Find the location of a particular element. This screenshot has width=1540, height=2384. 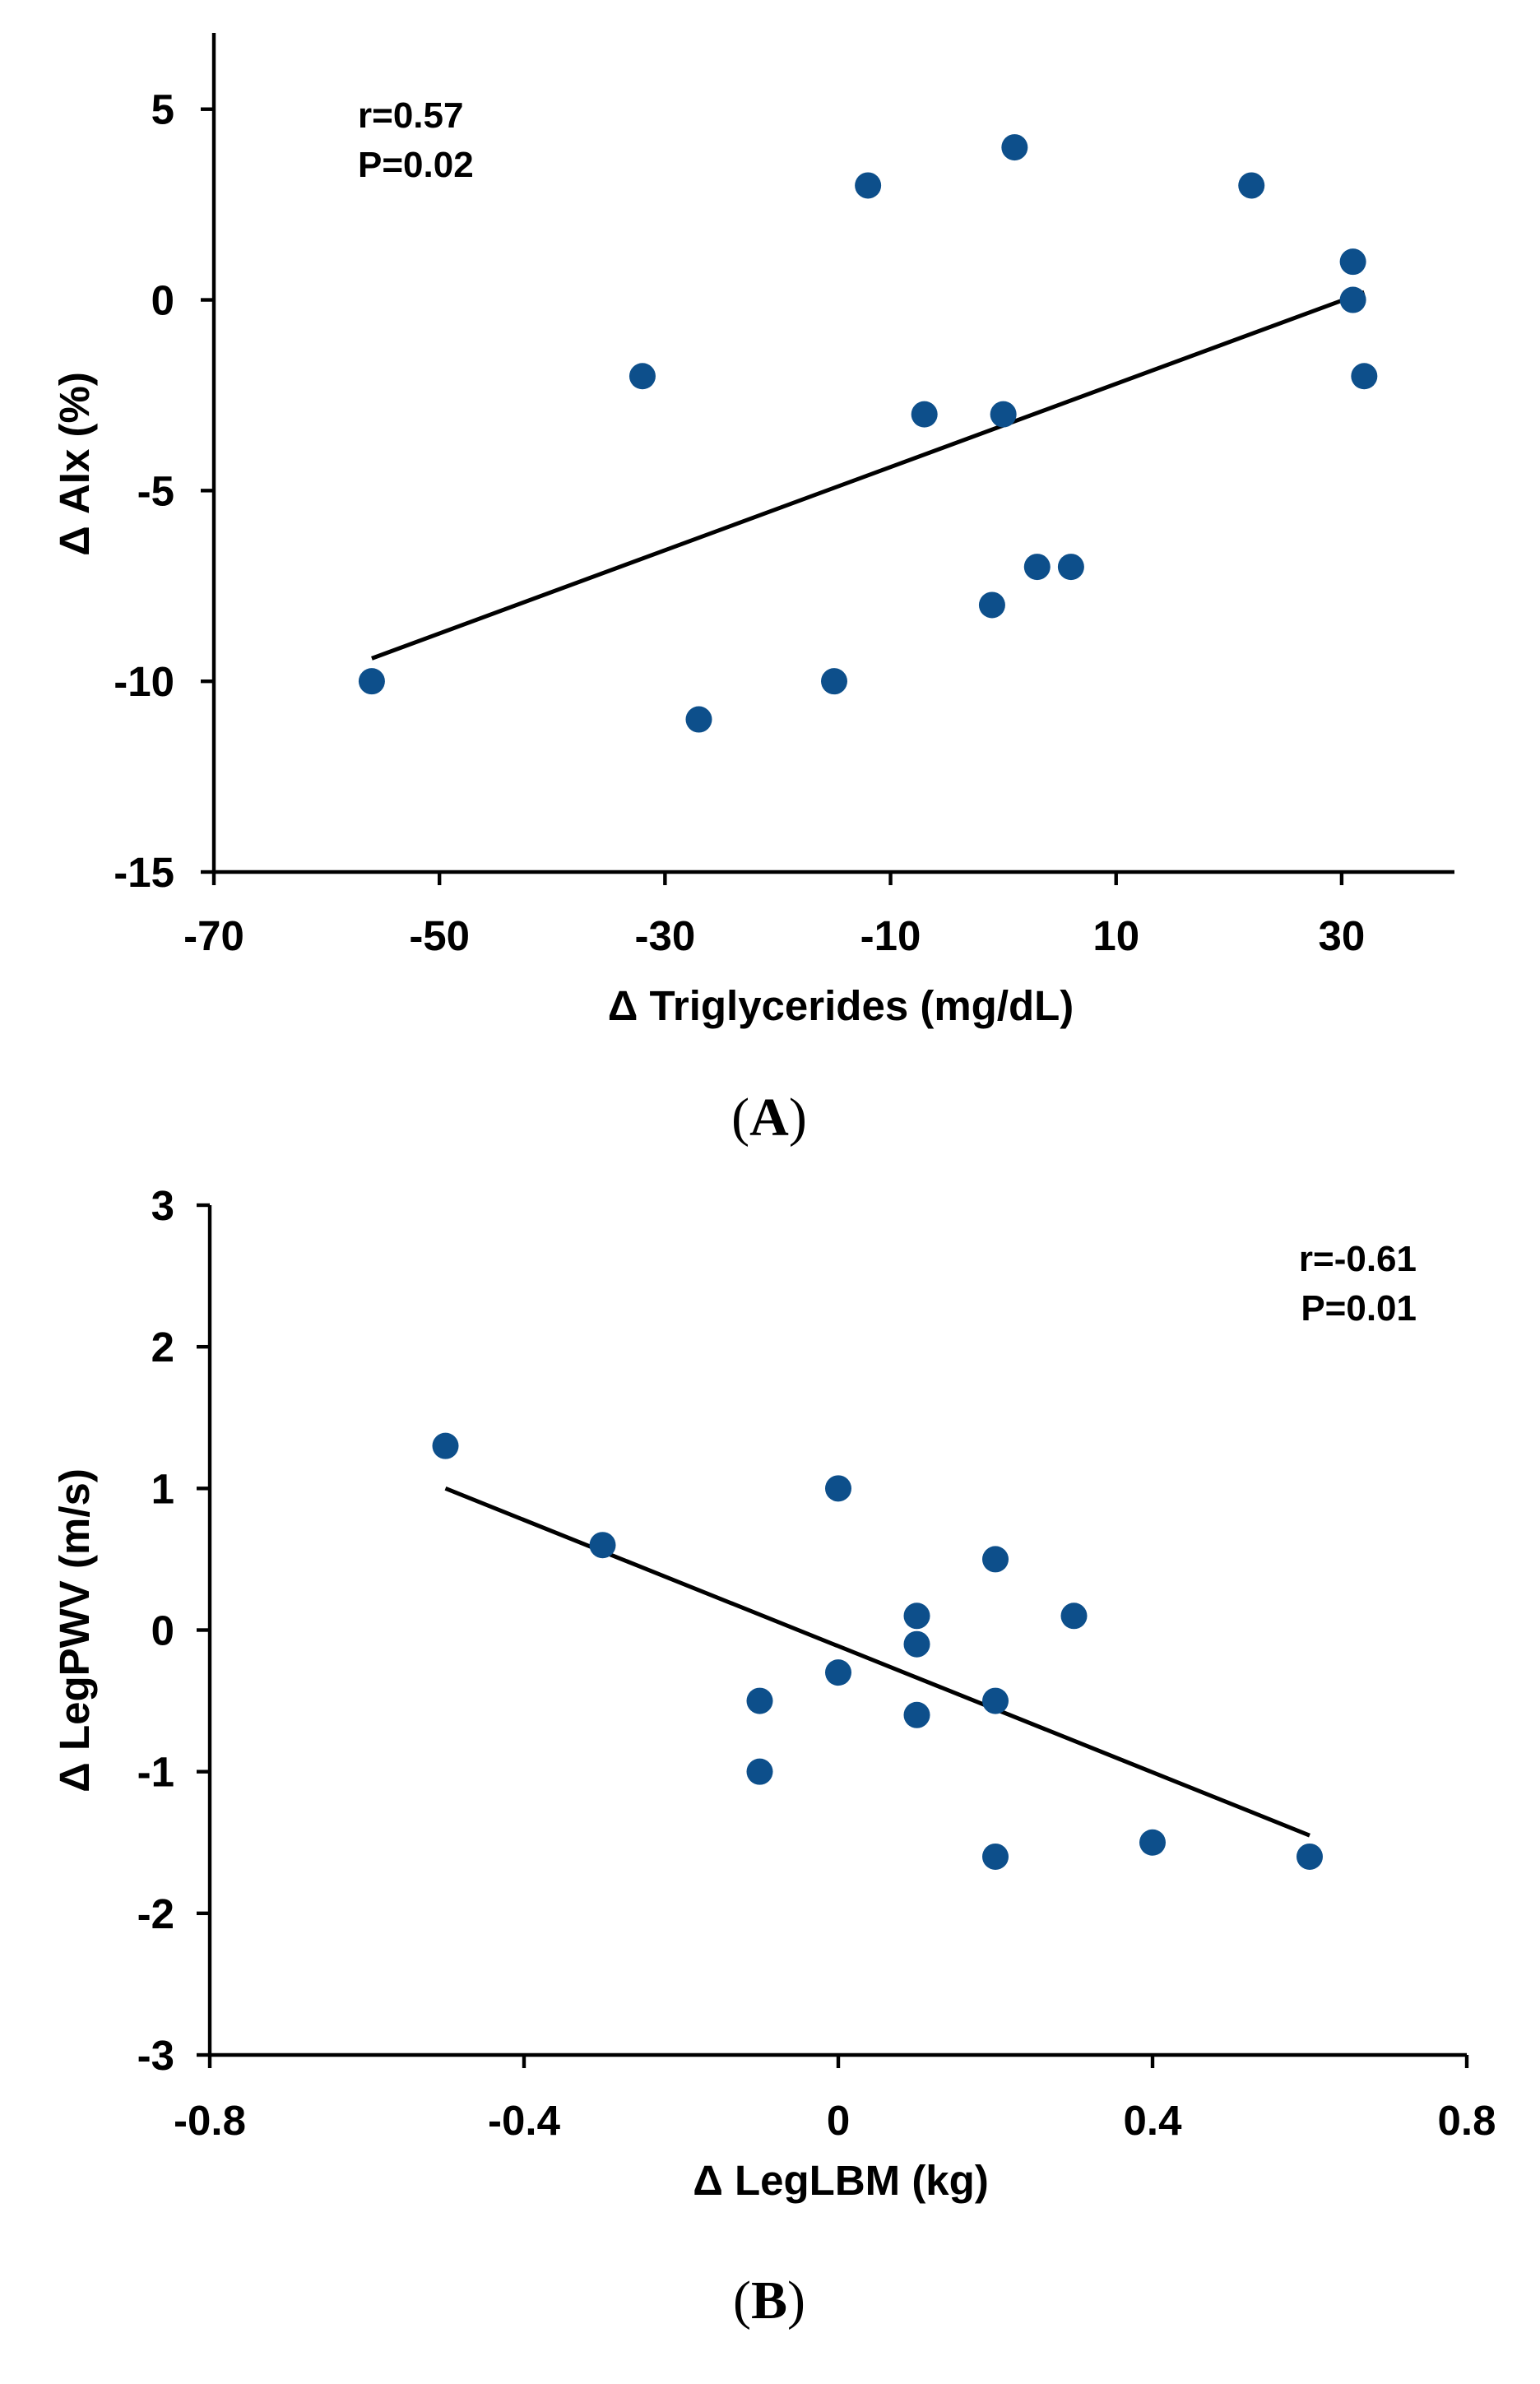

panel-b-label: (B) is located at coordinates (769, 2300).